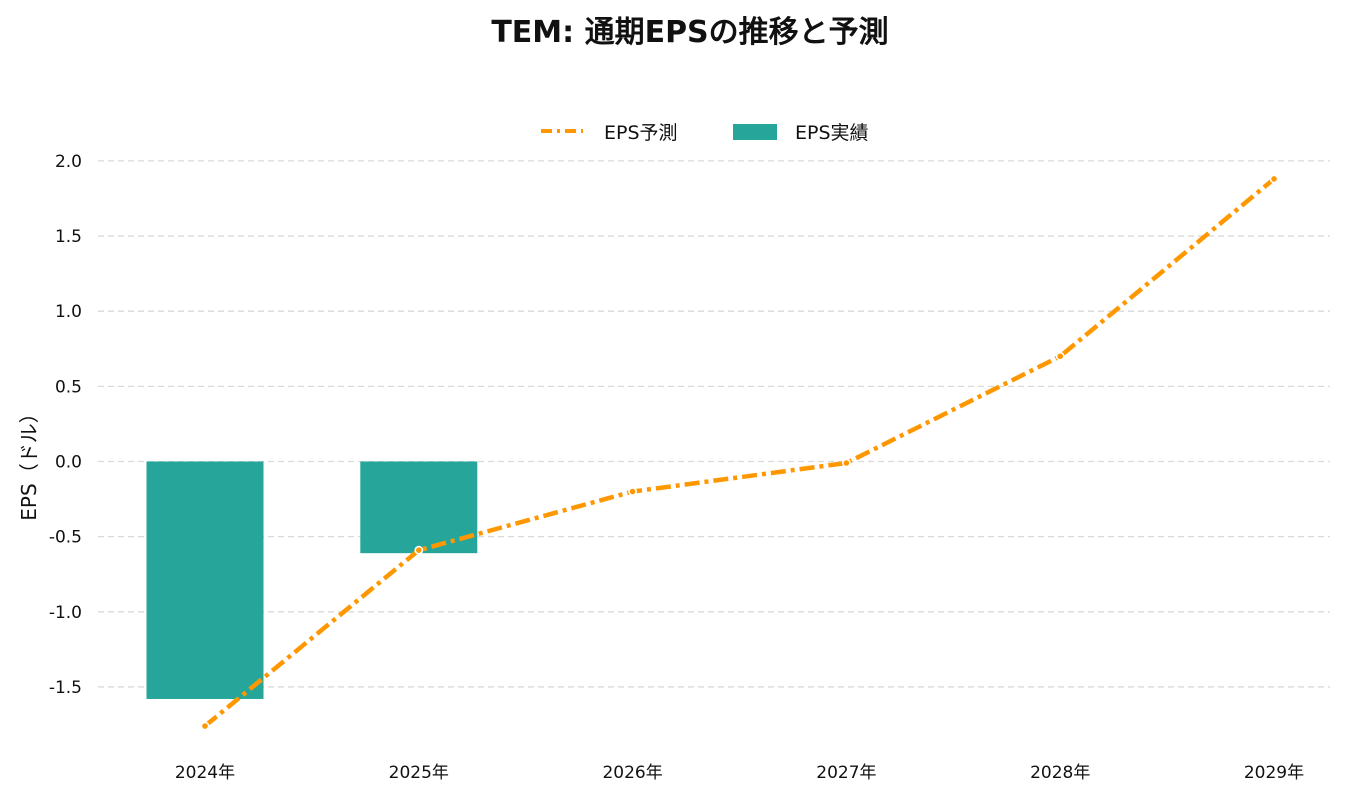  Describe the element at coordinates (832, 133) in the screenshot. I see `legend-label-actual: EPS実績` at that location.